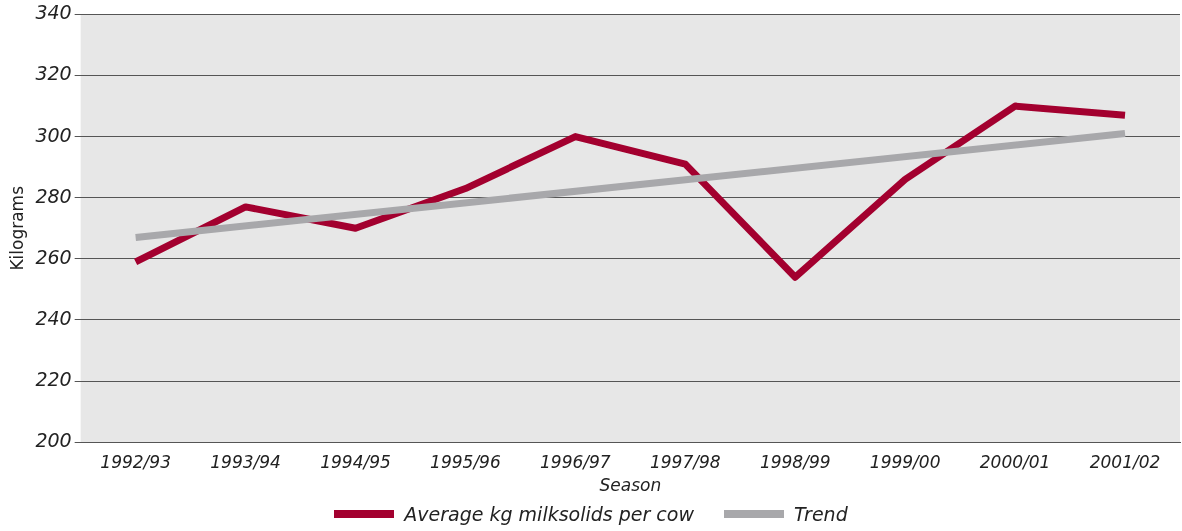 The height and width of the screenshot is (531, 1182). Describe the element at coordinates (465, 461) in the screenshot. I see `x-tick-label: 1995/96` at that location.